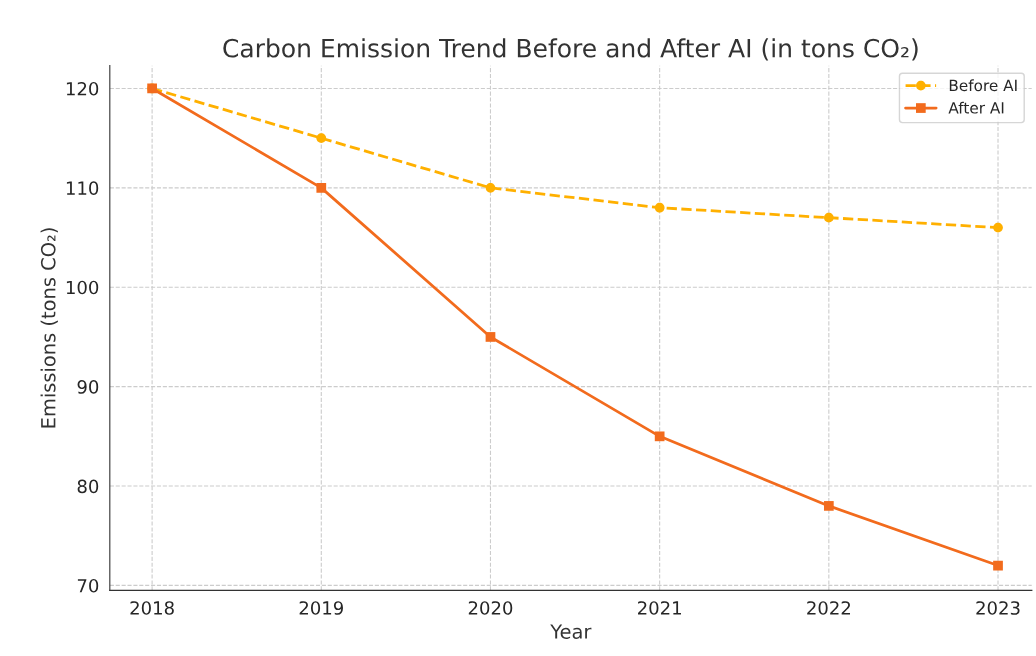 This screenshot has width=1036, height=656. What do you see at coordinates (88, 387) in the screenshot?
I see `y-tick-label: 90` at bounding box center [88, 387].